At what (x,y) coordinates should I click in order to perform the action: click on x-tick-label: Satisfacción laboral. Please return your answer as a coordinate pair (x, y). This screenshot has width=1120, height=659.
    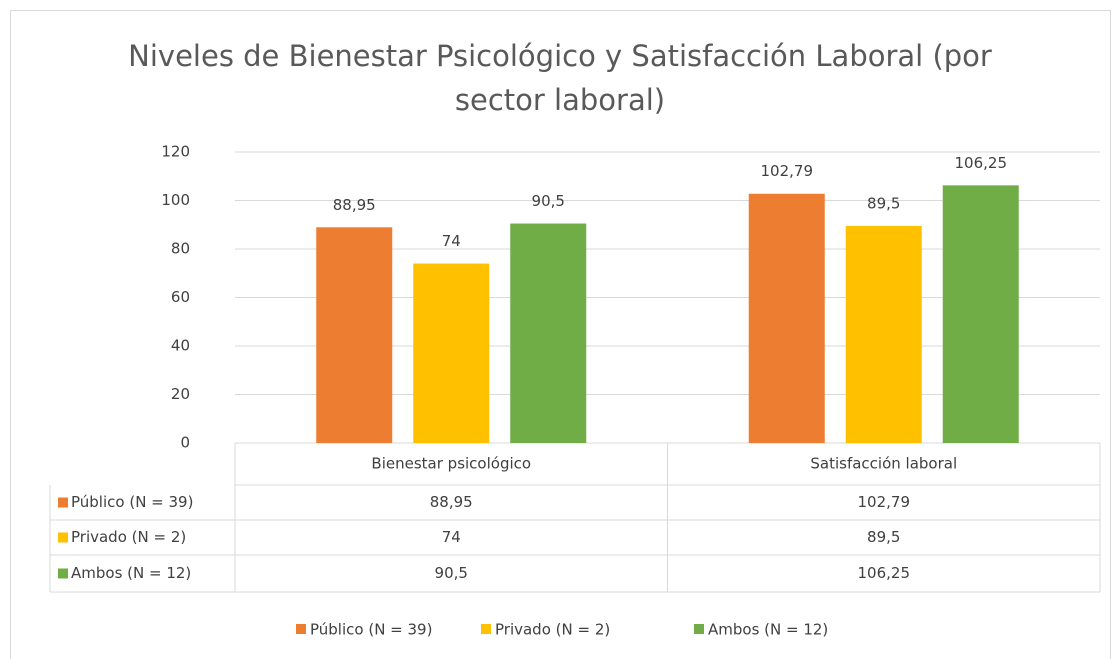
    Looking at the image, I should click on (883, 464).